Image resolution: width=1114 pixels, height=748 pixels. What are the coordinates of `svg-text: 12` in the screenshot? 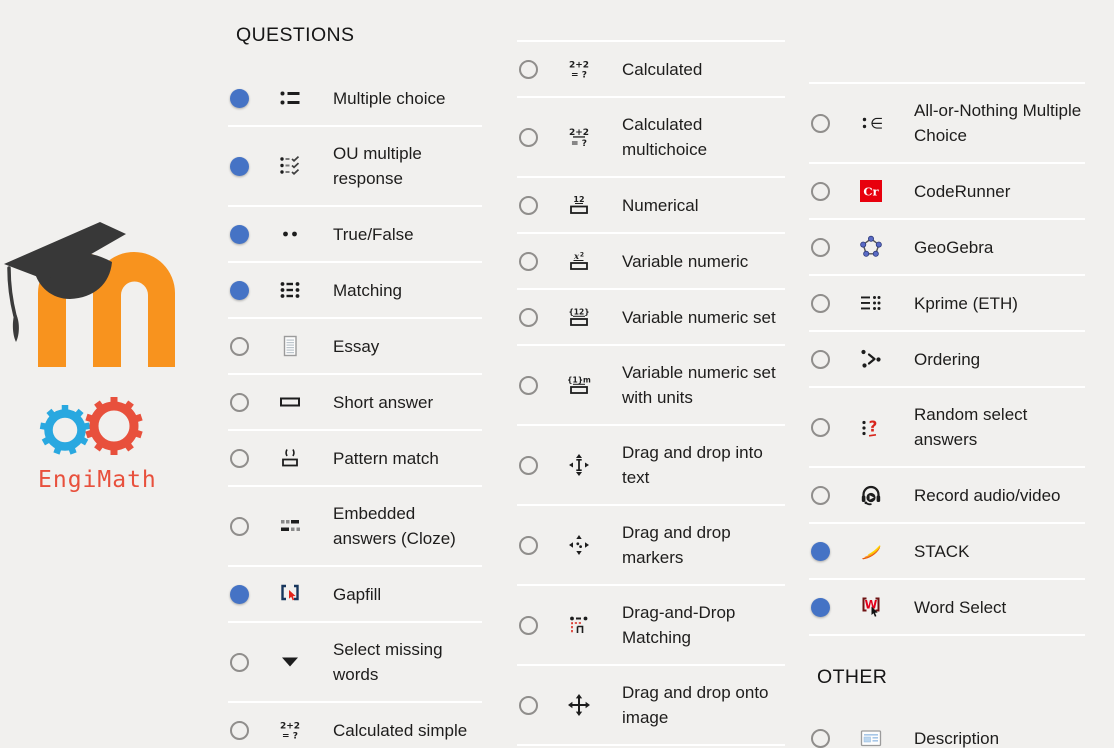 It's located at (578, 199).